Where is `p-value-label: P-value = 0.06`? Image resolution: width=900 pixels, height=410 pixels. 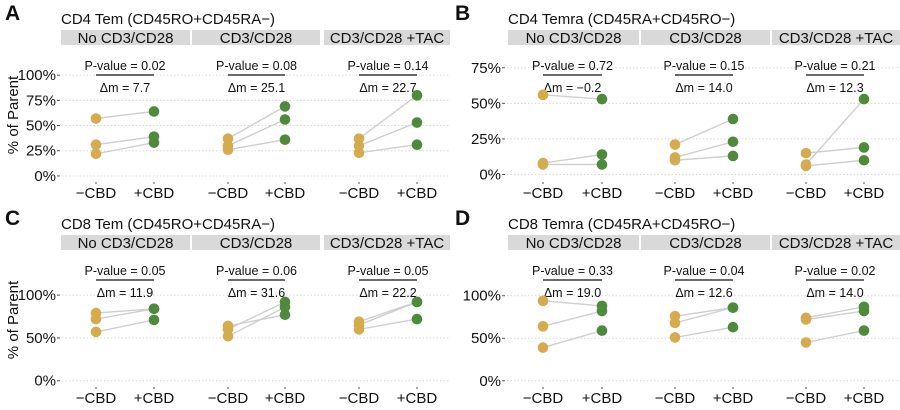 p-value-label: P-value = 0.06 is located at coordinates (256, 271).